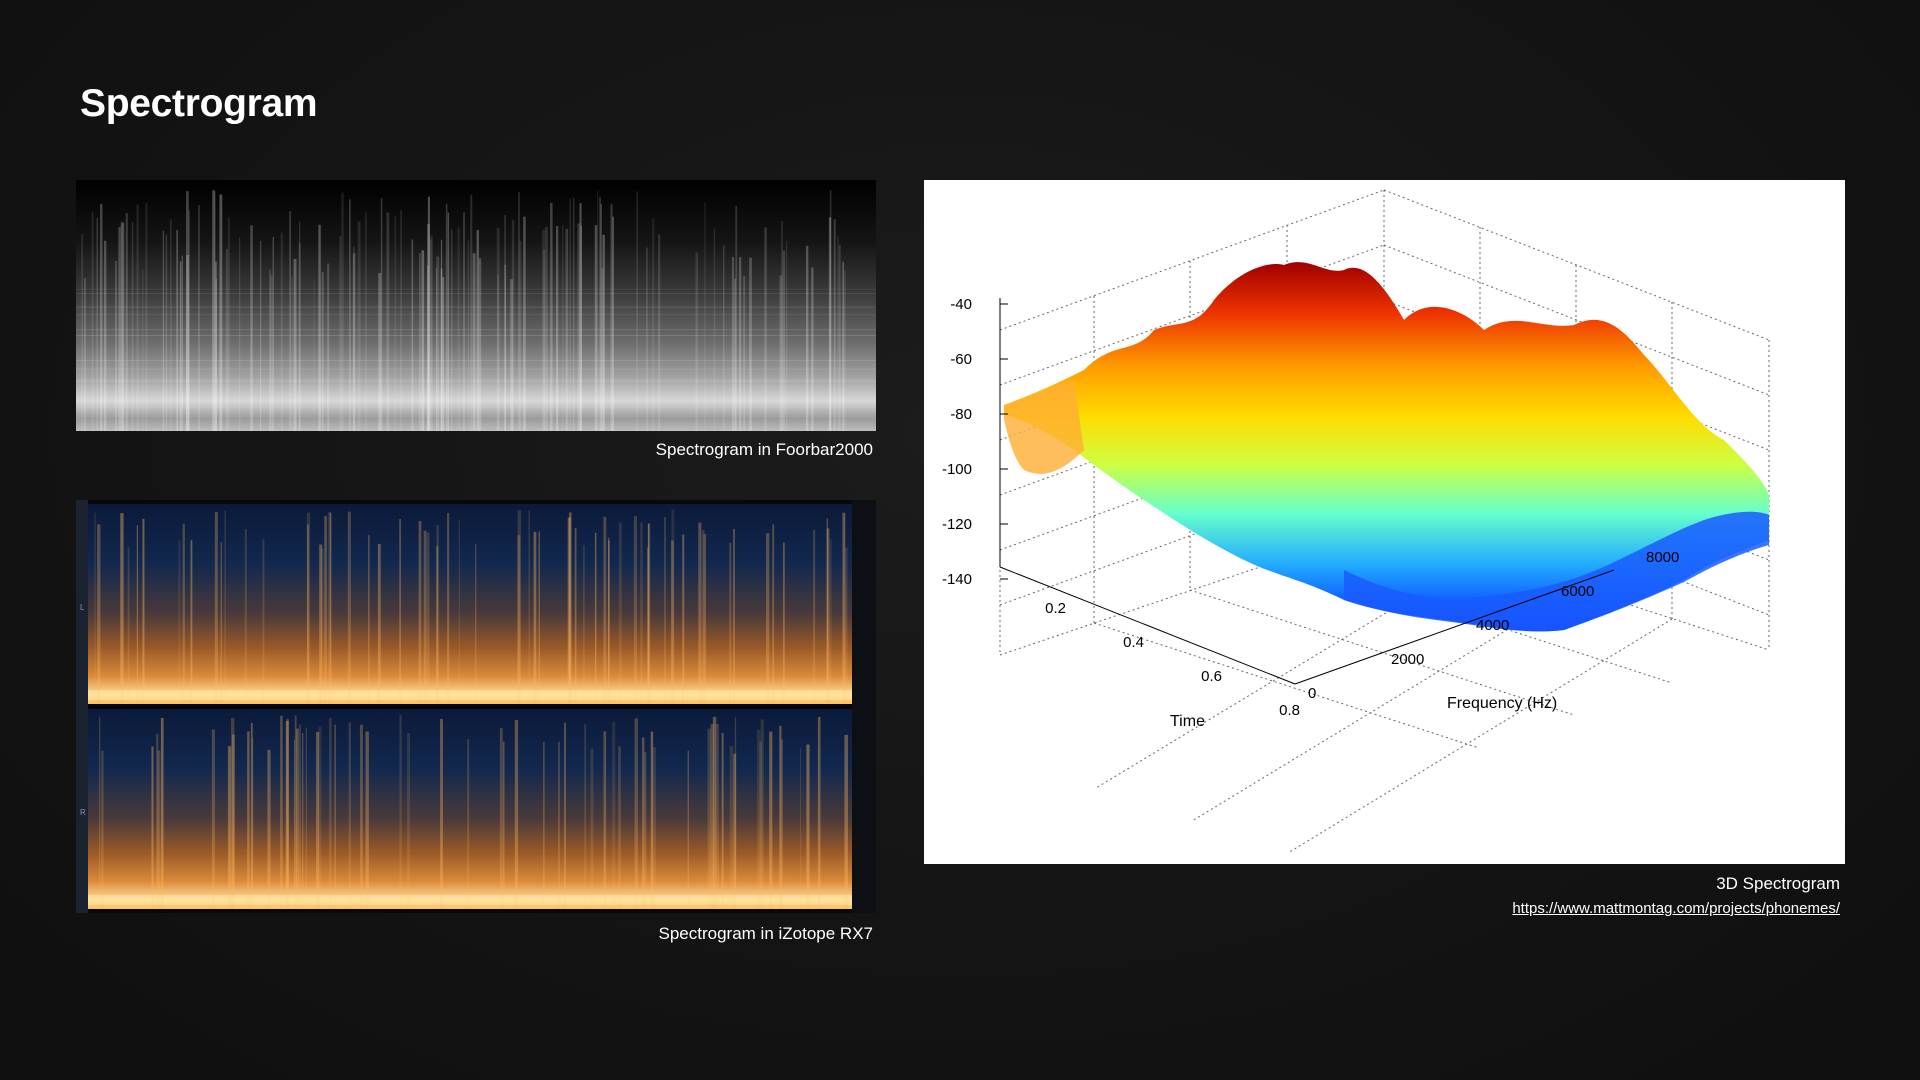  I want to click on frequency-tick-label: 2000, so click(1407, 659).